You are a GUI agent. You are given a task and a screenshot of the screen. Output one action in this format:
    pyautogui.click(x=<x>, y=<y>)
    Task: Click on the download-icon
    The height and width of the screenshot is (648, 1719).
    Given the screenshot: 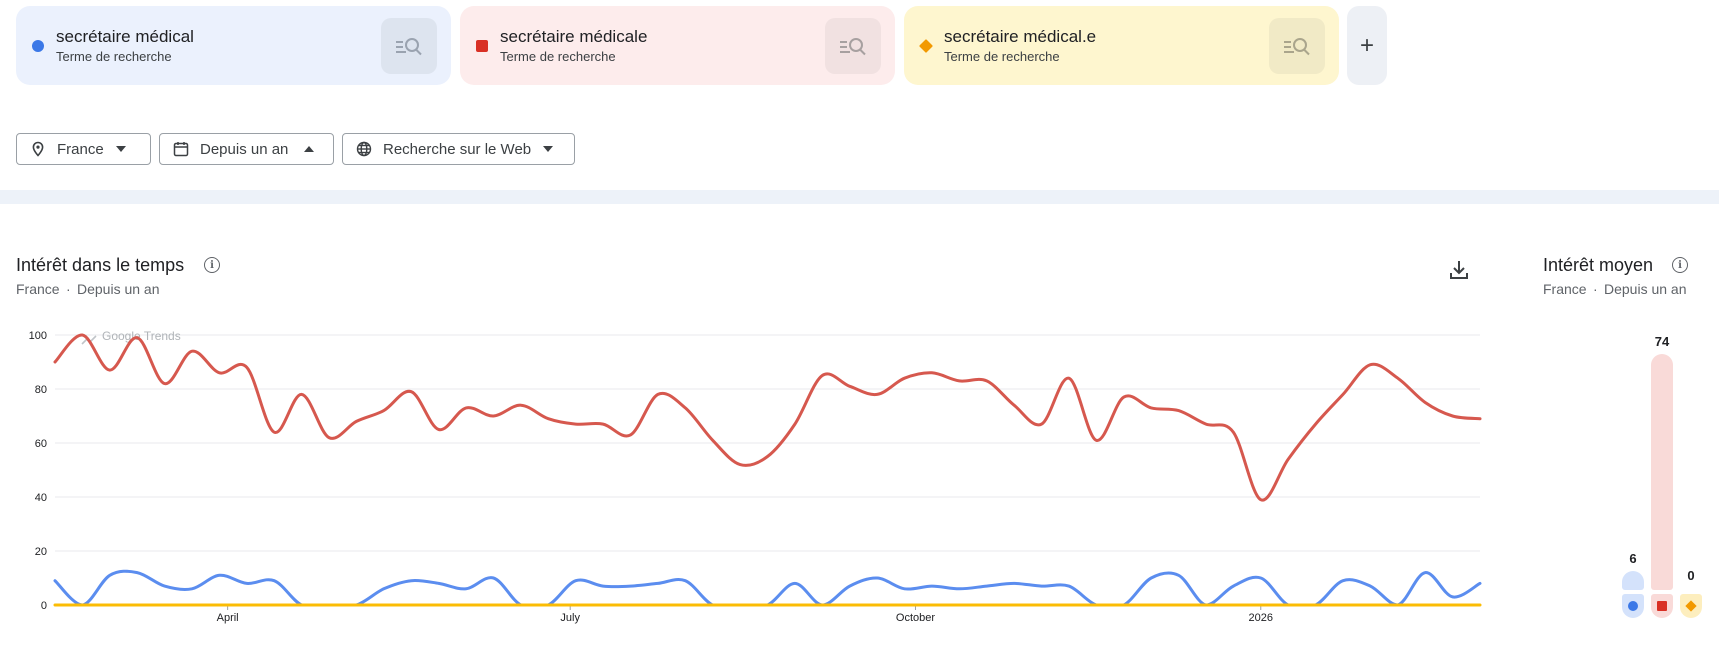 What is the action you would take?
    pyautogui.click(x=1459, y=270)
    